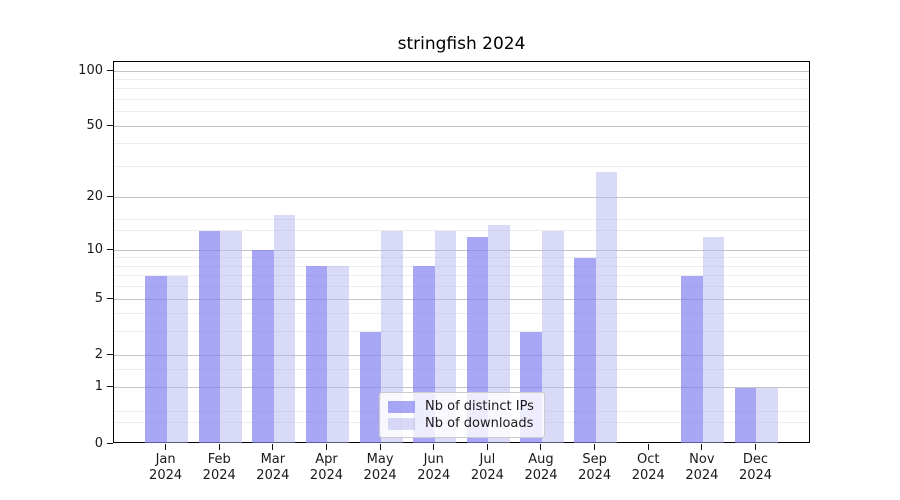 This screenshot has height=500, width=900. What do you see at coordinates (263, 346) in the screenshot?
I see `bar-distinct-ips-mar` at bounding box center [263, 346].